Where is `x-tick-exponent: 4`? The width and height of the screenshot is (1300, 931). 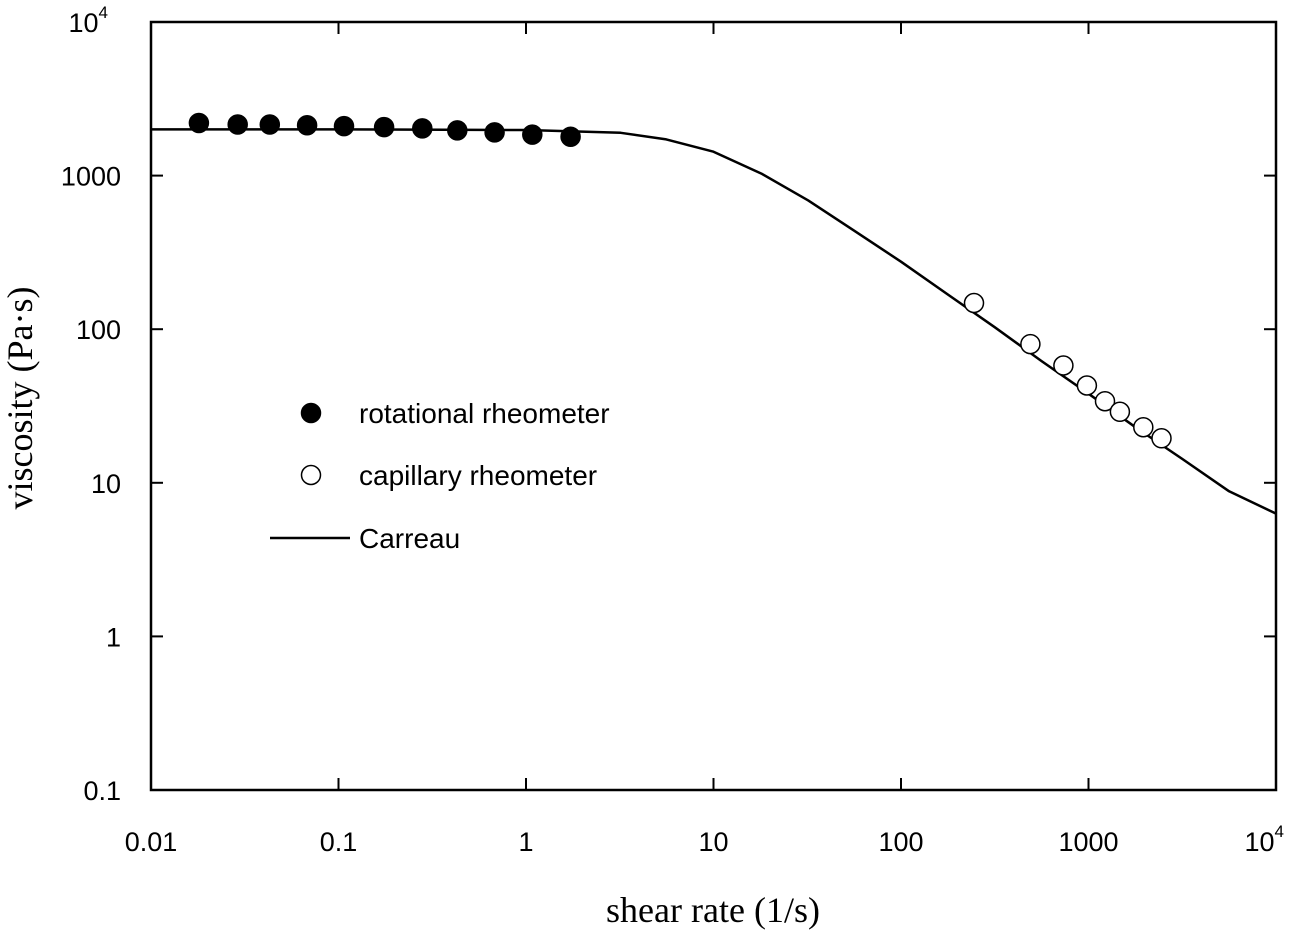
x-tick-exponent: 4 is located at coordinates (1279, 831).